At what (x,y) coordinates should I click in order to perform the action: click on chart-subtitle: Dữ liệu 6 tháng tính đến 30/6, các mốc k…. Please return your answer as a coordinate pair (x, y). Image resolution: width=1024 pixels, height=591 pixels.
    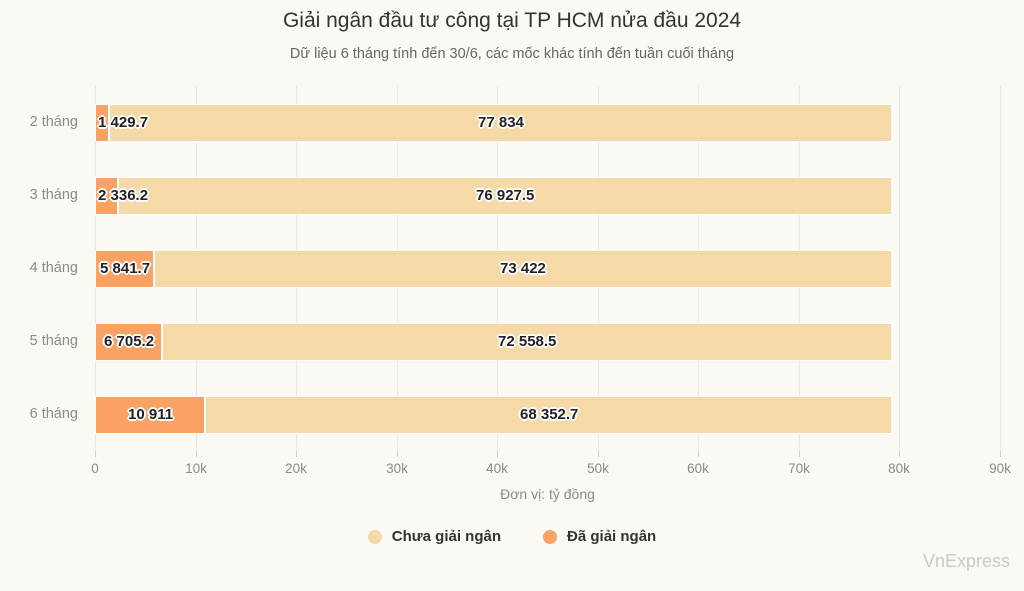
    Looking at the image, I should click on (512, 54).